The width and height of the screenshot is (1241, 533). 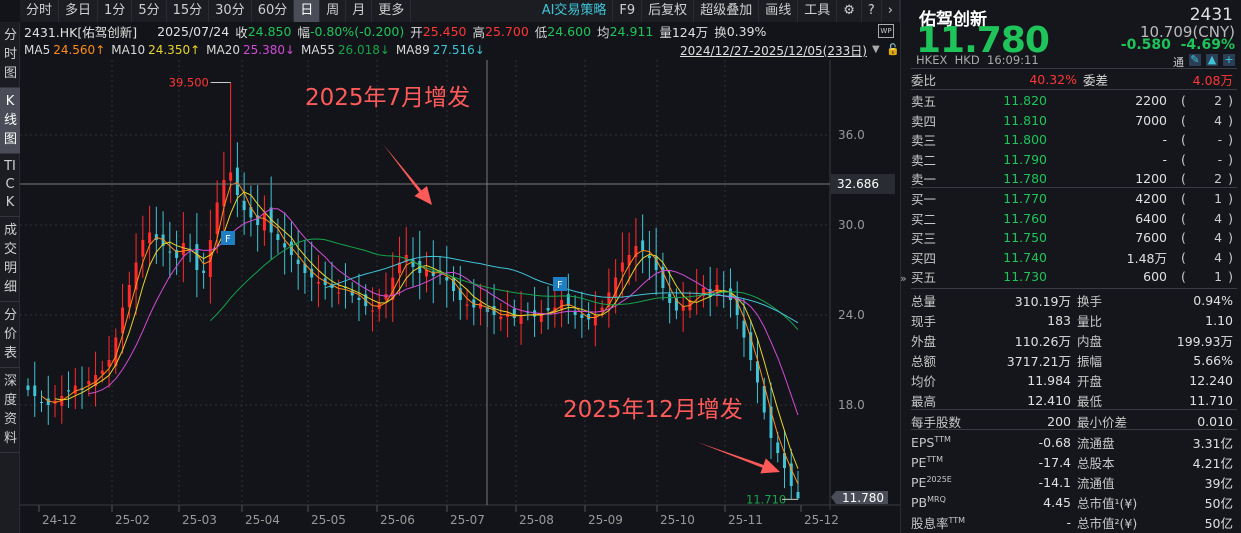 I want to click on lock-icon: 🔓, so click(x=893, y=49).